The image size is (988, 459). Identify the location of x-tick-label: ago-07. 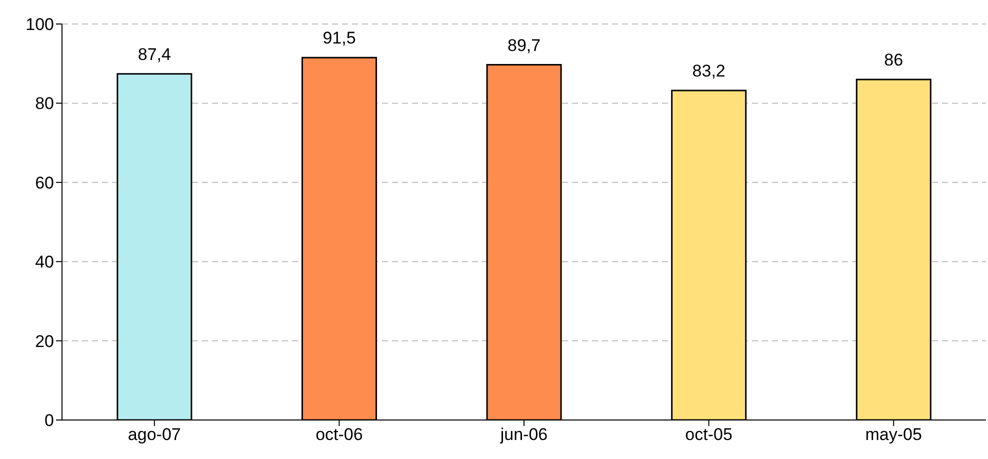
(154, 434).